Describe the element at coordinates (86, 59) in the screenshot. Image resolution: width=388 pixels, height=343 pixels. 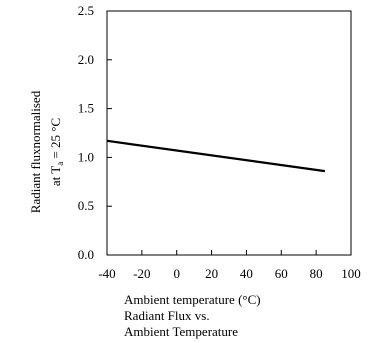
I see `y-tick-label: 2.0` at that location.